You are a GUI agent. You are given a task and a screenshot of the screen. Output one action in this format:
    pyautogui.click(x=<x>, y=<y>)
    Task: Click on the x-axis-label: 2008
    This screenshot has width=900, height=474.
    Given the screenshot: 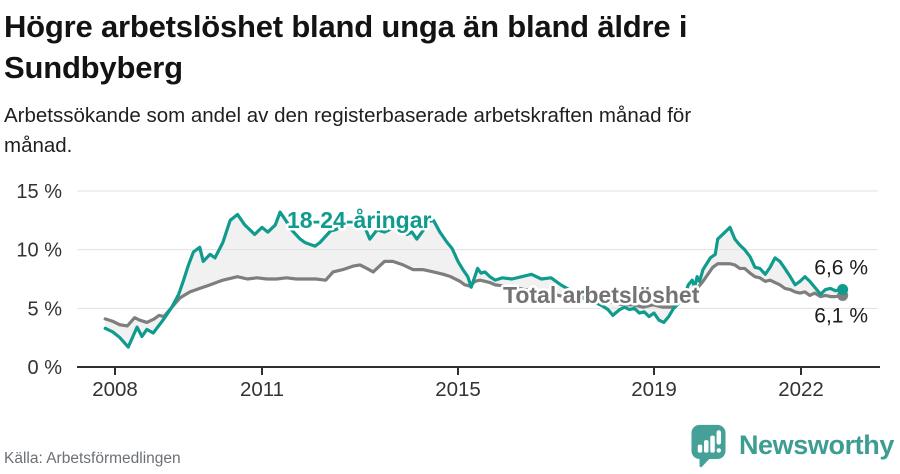 What is the action you would take?
    pyautogui.click(x=115, y=389)
    